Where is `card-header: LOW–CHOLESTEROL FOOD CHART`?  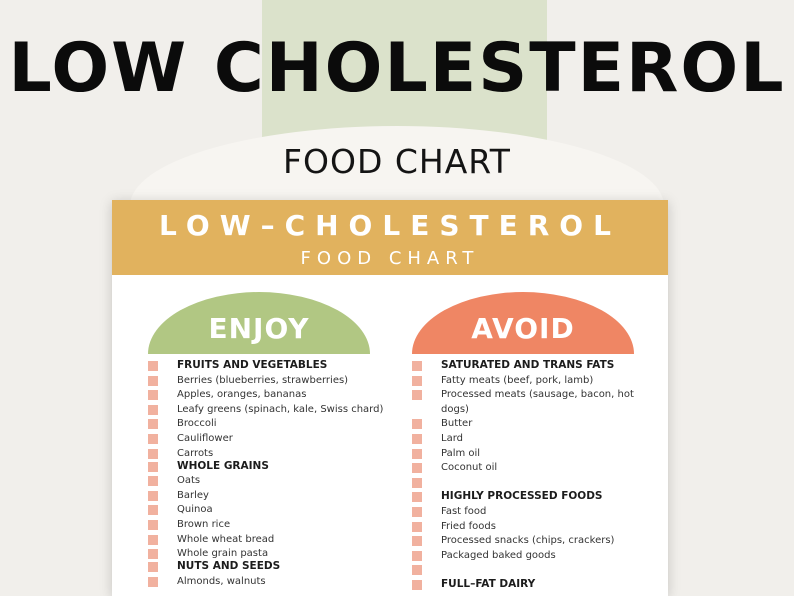 card-header: LOW–CHOLESTEROL FOOD CHART is located at coordinates (390, 237).